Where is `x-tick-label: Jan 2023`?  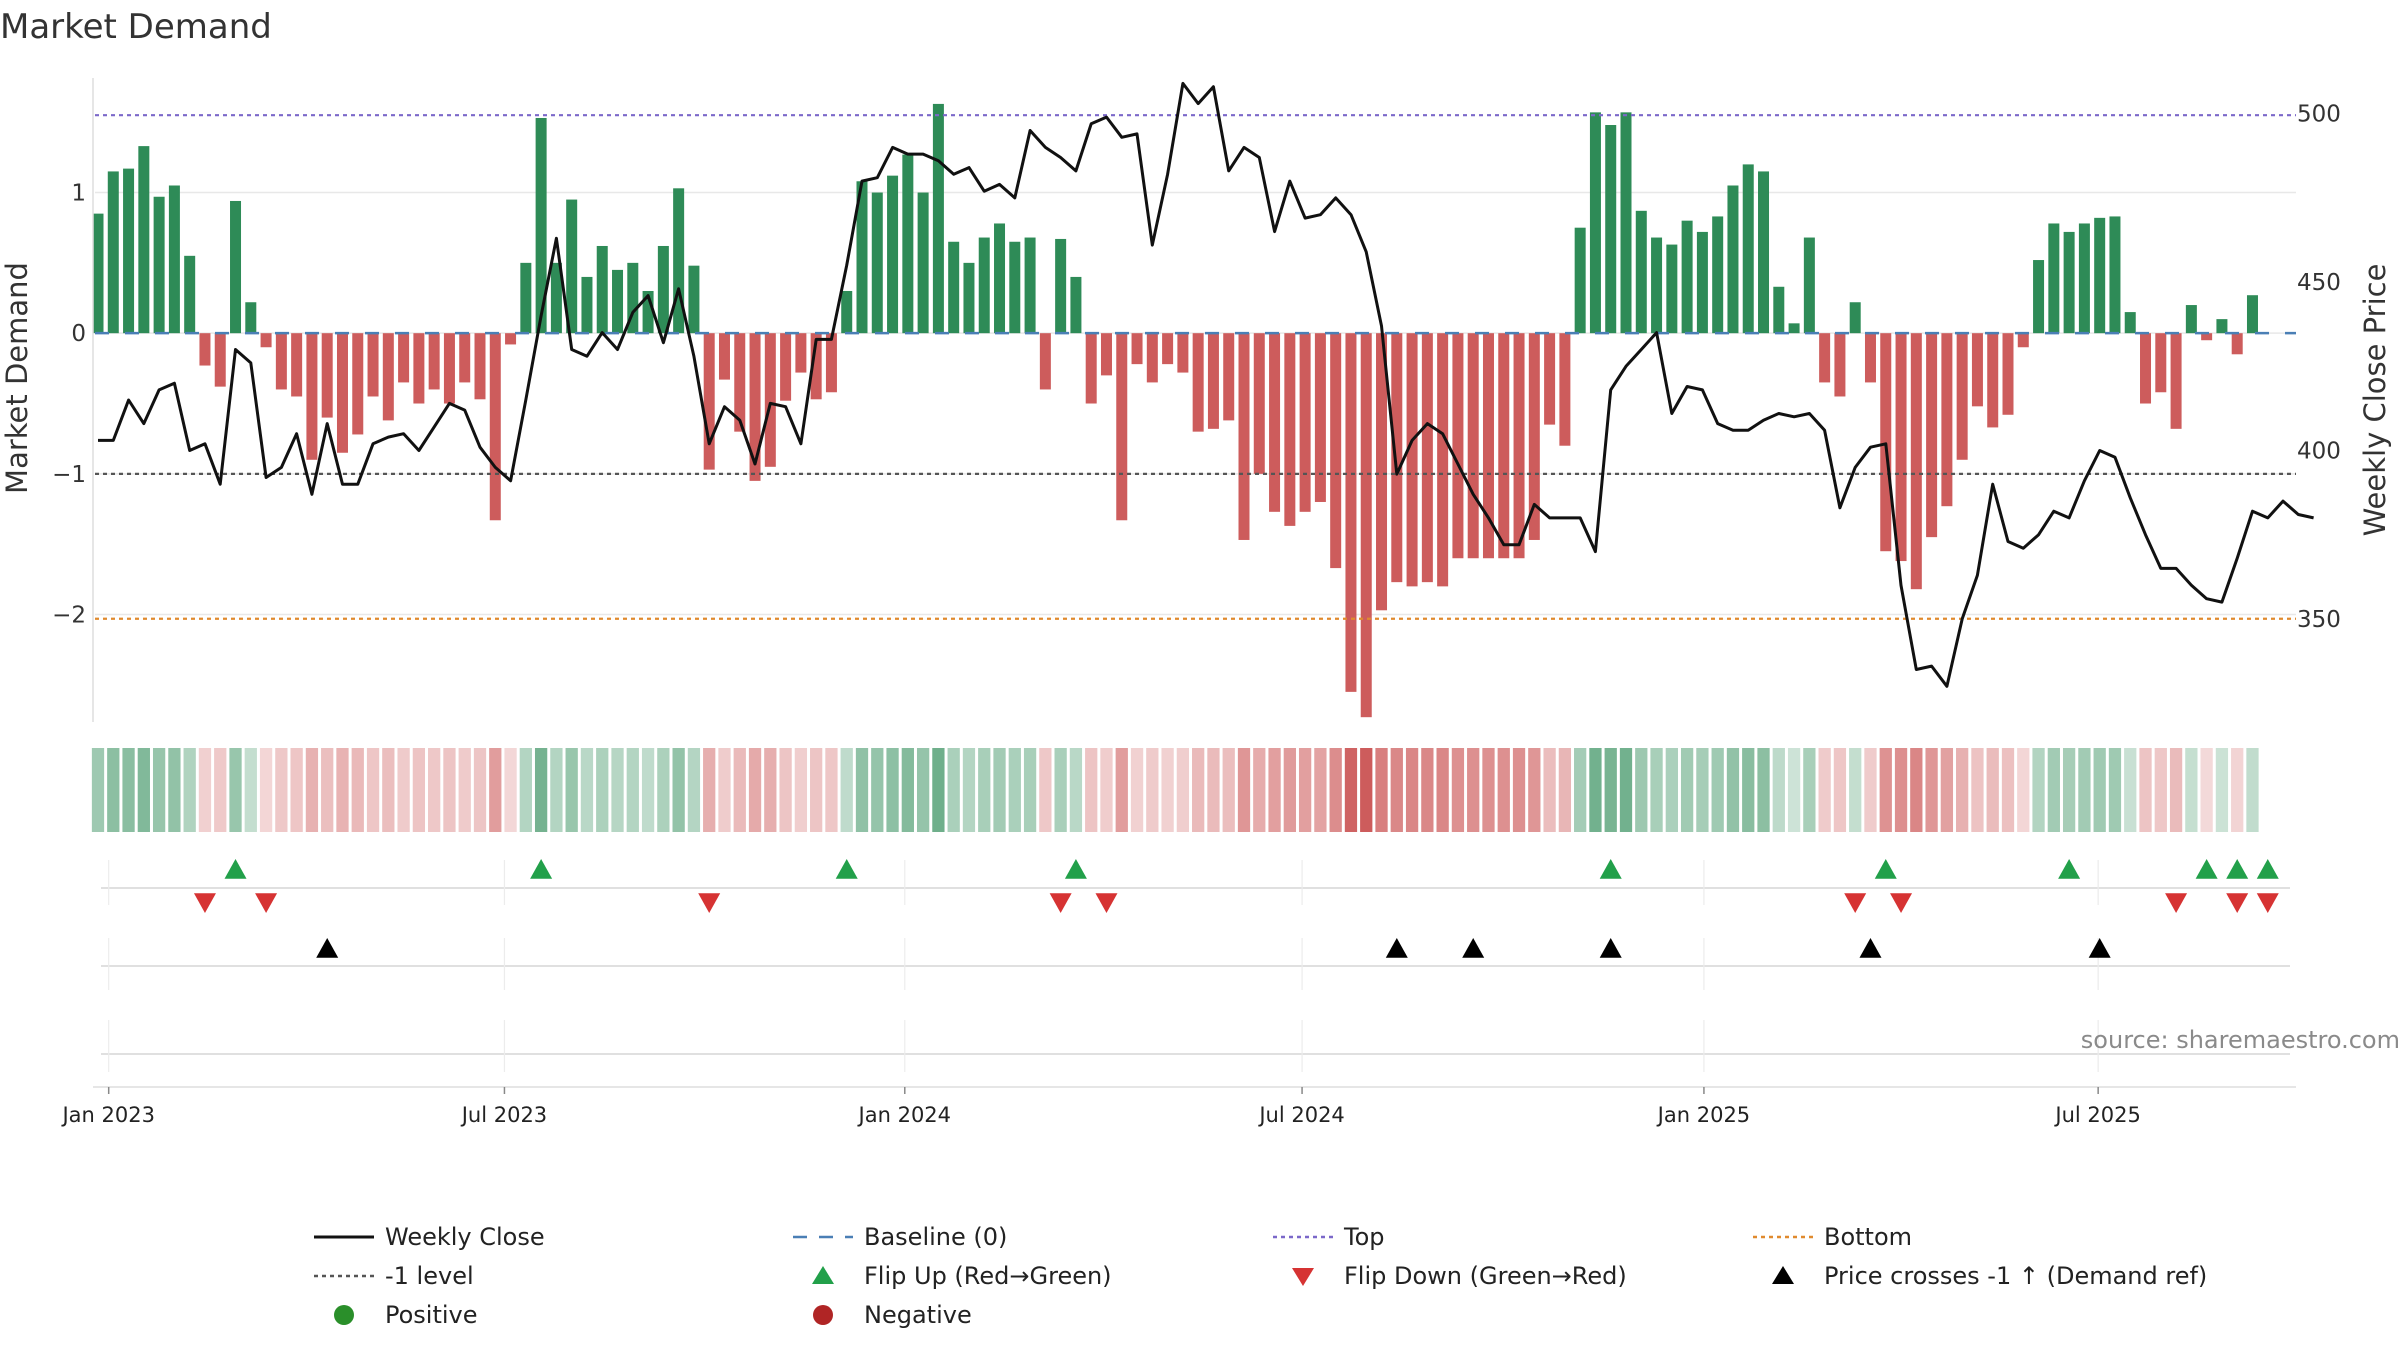 x-tick-label: Jan 2023 is located at coordinates (107, 1115).